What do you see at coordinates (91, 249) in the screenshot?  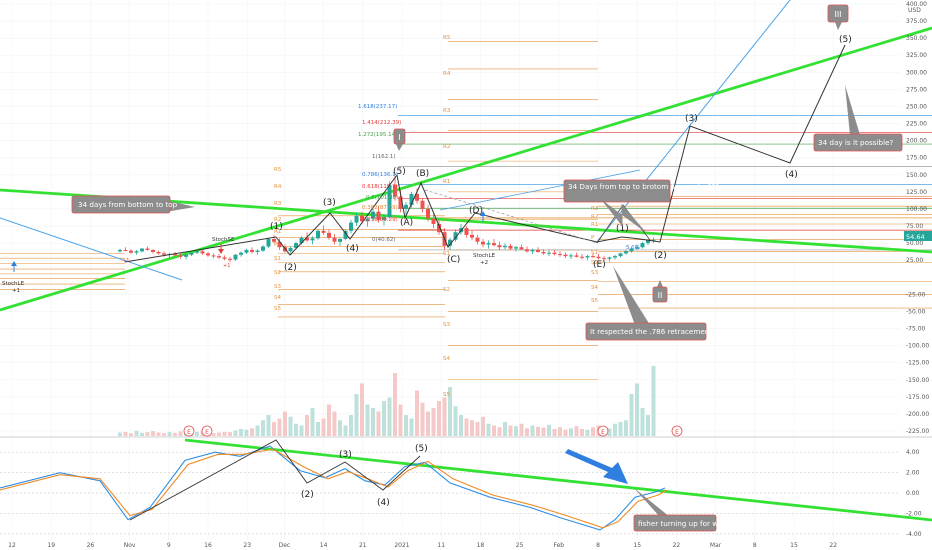 I see `blue-trendline` at bounding box center [91, 249].